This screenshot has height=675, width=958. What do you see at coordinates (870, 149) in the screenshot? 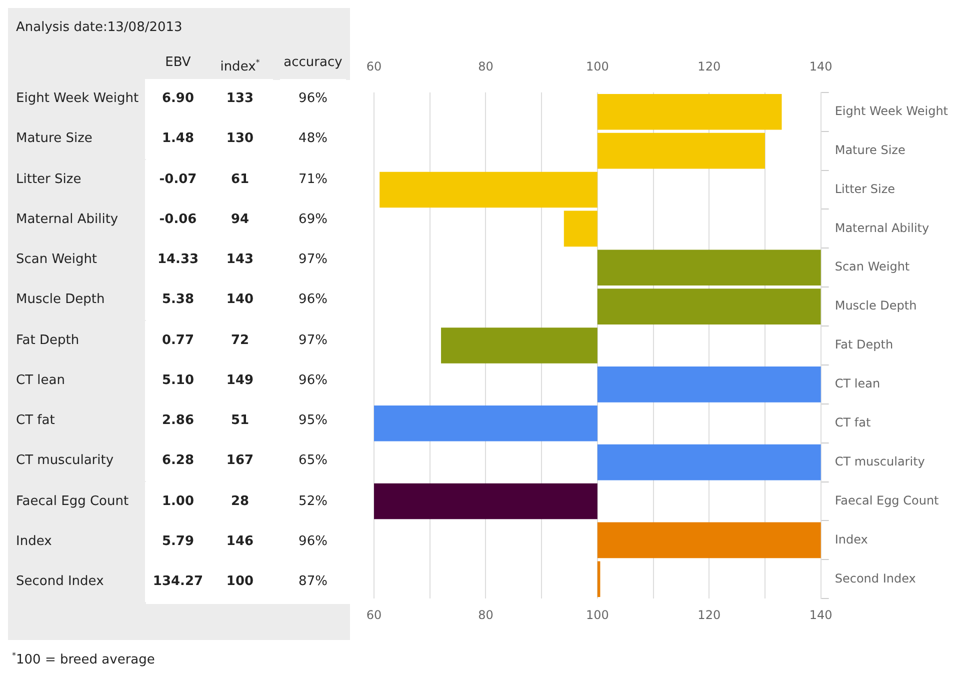
I see `y-tick-label: Mature Size` at bounding box center [870, 149].